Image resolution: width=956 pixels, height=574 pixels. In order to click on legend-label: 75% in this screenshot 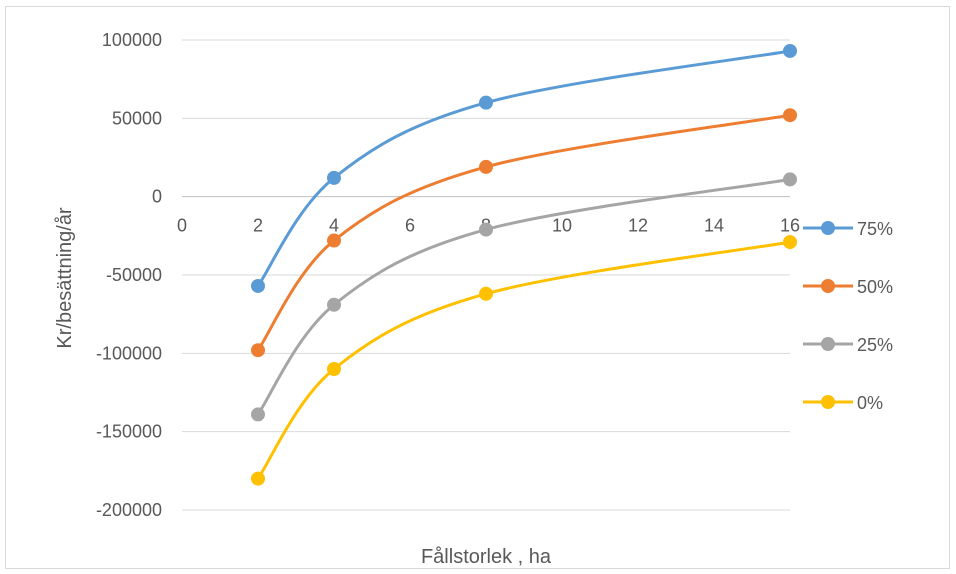, I will do `click(875, 229)`.